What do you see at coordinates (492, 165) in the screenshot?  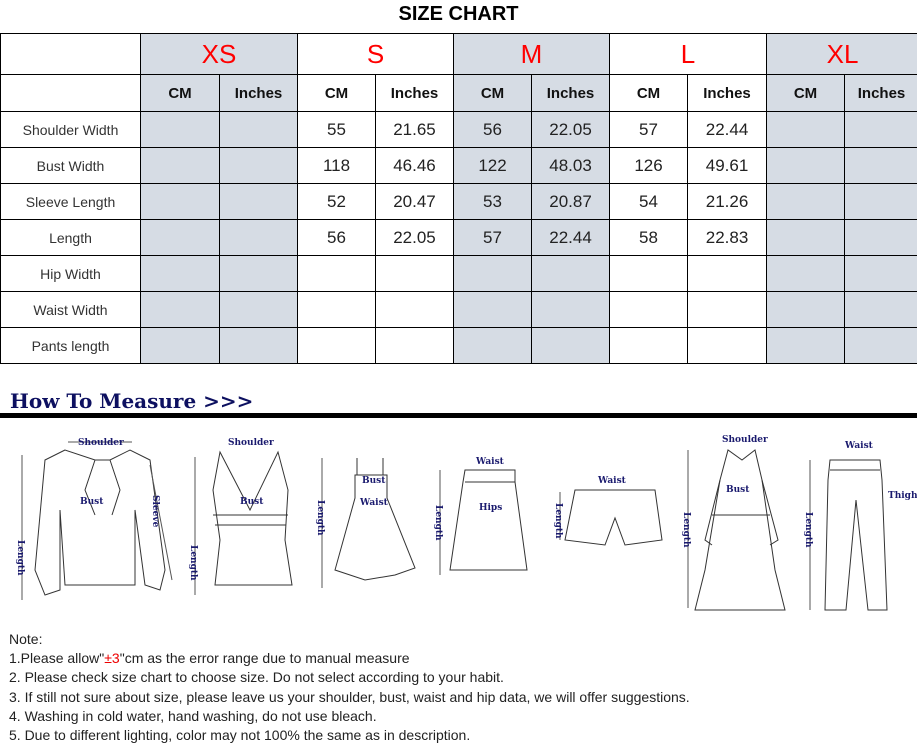 I see `measurement-cell: 122` at bounding box center [492, 165].